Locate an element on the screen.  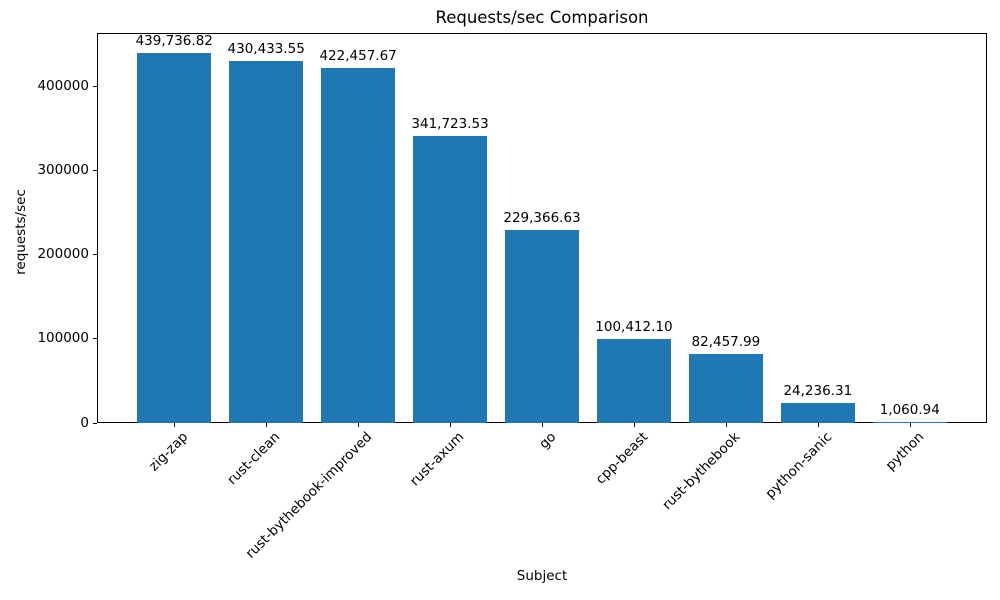
bar-value-label: 82,457.99 is located at coordinates (726, 341).